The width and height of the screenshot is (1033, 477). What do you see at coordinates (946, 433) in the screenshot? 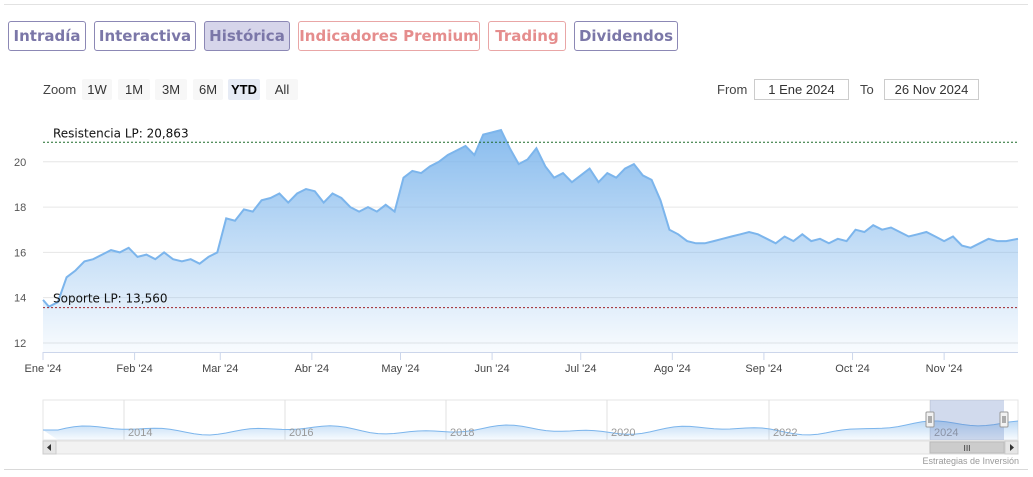
I see `navigator-year-label: 2024` at bounding box center [946, 433].